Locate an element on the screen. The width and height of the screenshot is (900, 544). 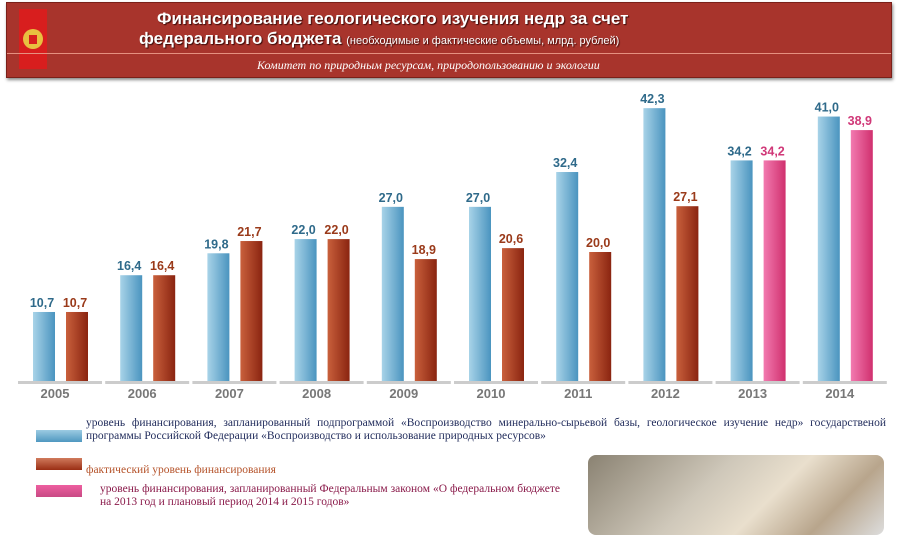
x-tick-label: 2007 is located at coordinates (229, 393).